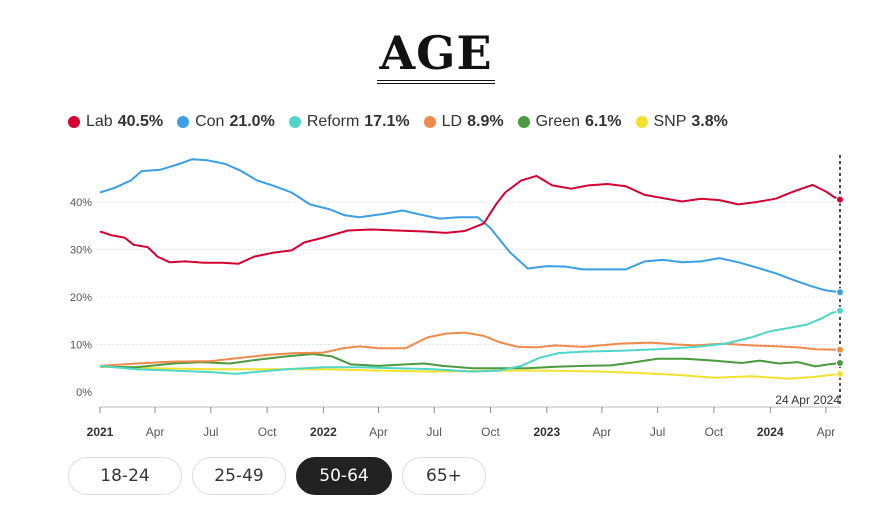 This screenshot has height=512, width=872. What do you see at coordinates (470, 349) in the screenshot?
I see `series-line-ld` at bounding box center [470, 349].